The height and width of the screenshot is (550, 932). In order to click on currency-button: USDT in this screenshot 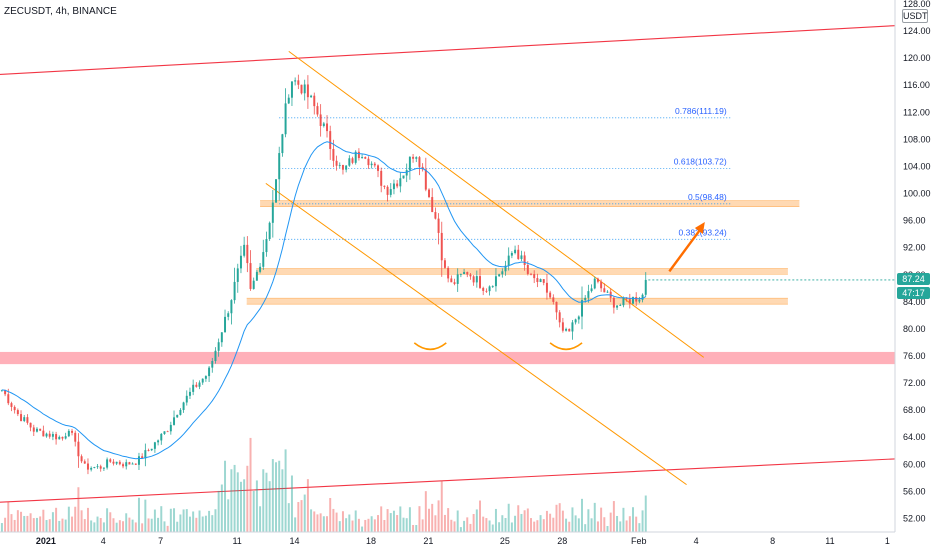, I will do `click(915, 16)`.